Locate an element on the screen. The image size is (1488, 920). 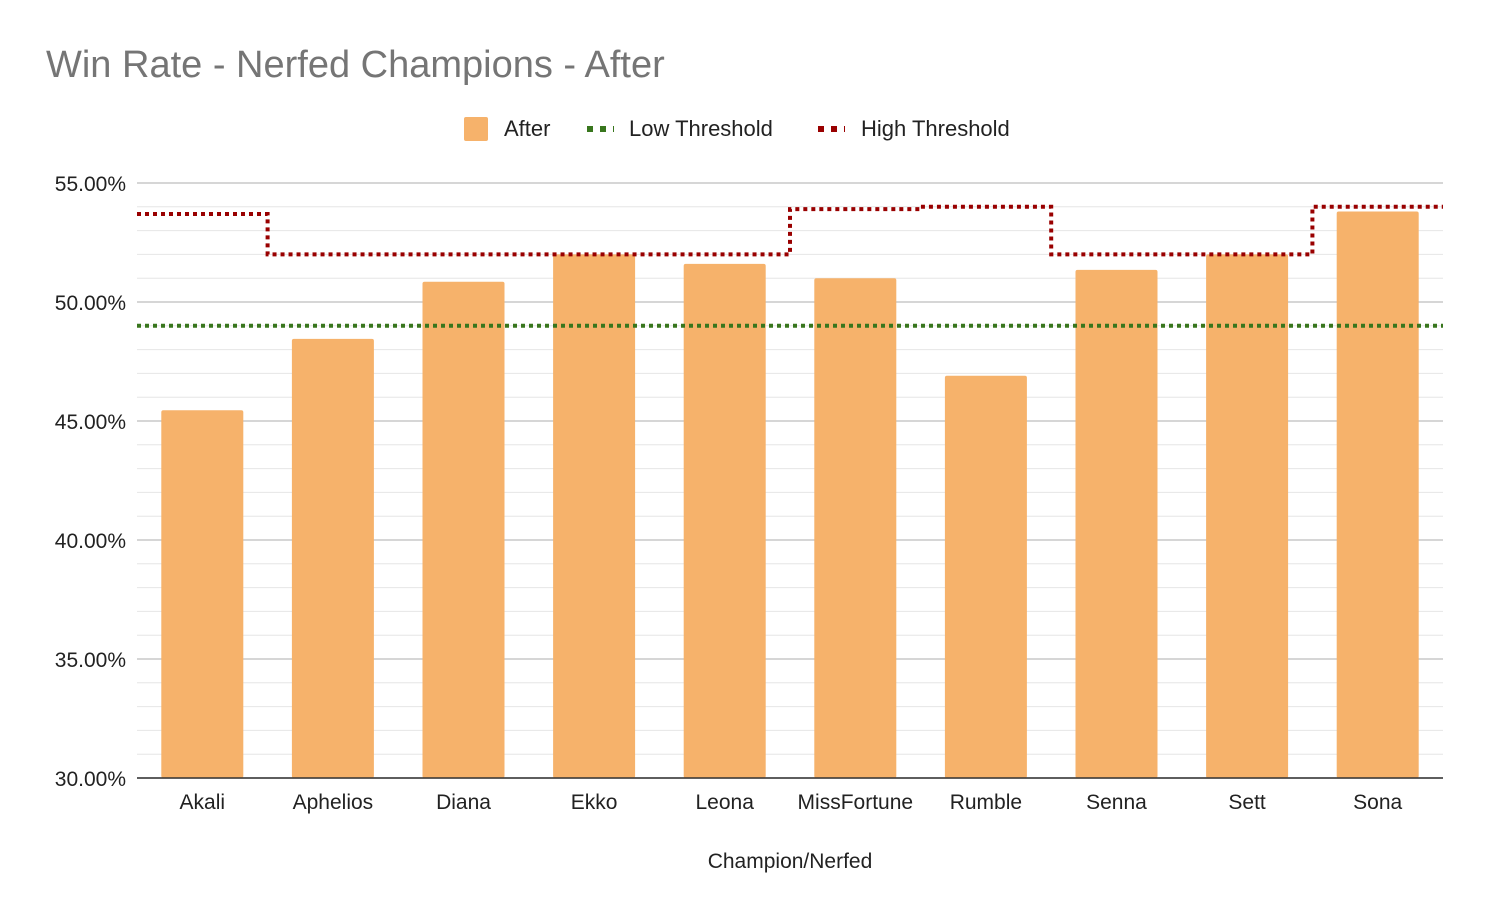
bar-missfortune is located at coordinates (855, 528).